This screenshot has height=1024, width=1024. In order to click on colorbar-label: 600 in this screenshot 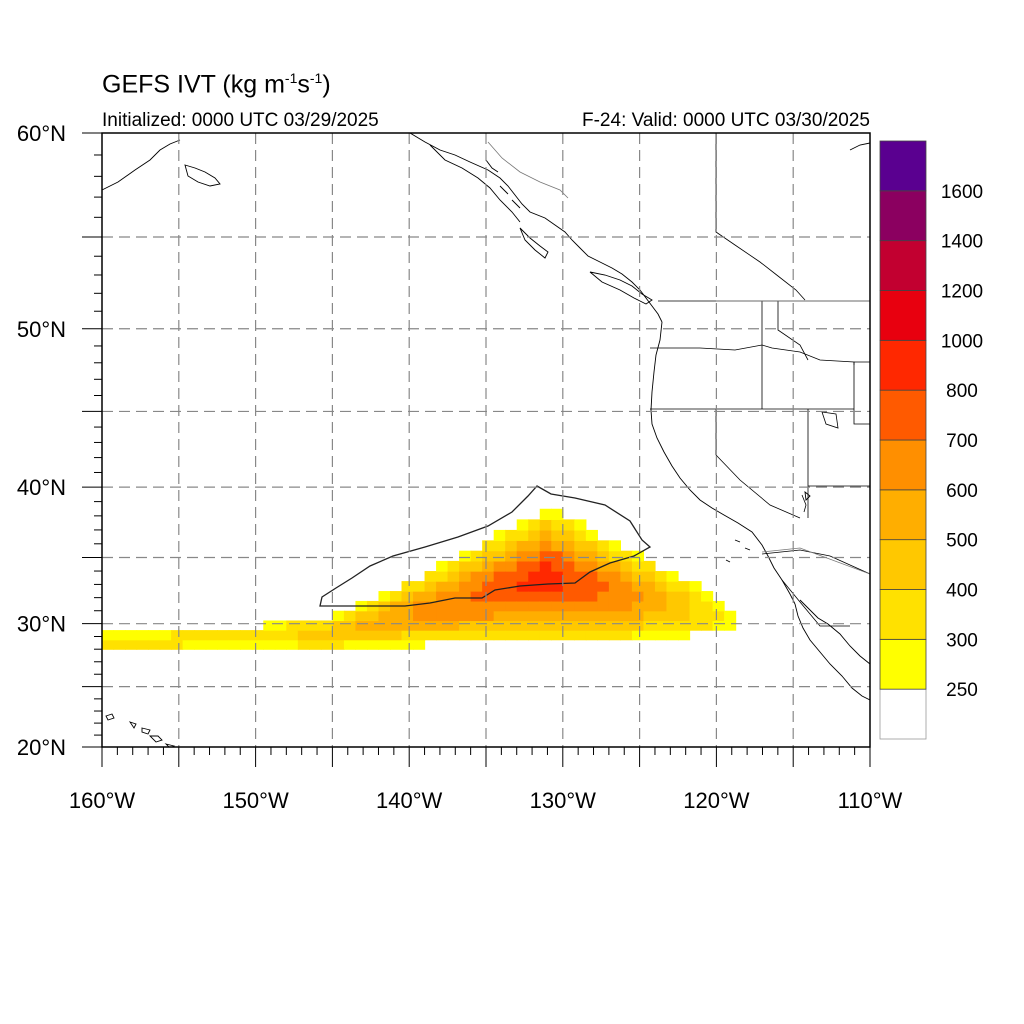, I will do `click(962, 491)`.